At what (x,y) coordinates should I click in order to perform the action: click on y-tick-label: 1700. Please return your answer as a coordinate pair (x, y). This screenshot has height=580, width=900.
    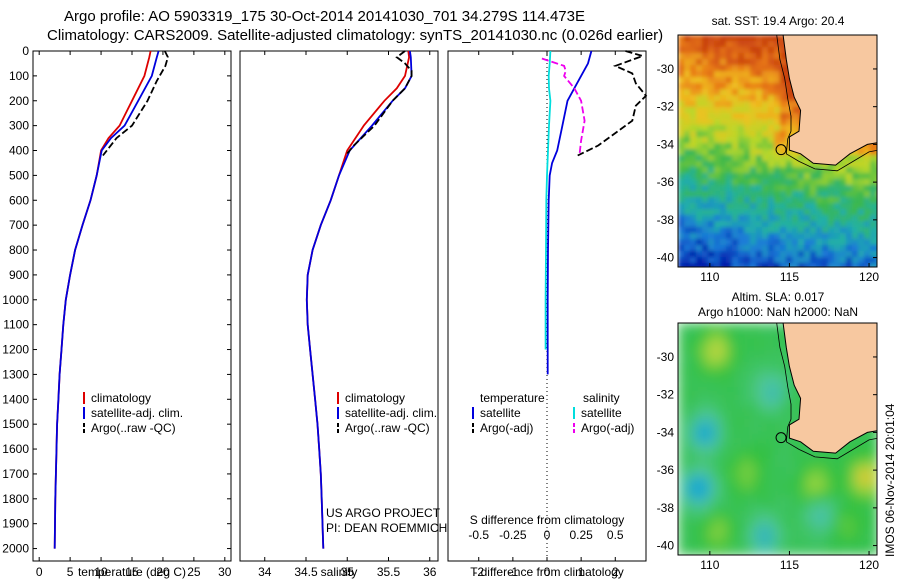
    Looking at the image, I should click on (15, 474).